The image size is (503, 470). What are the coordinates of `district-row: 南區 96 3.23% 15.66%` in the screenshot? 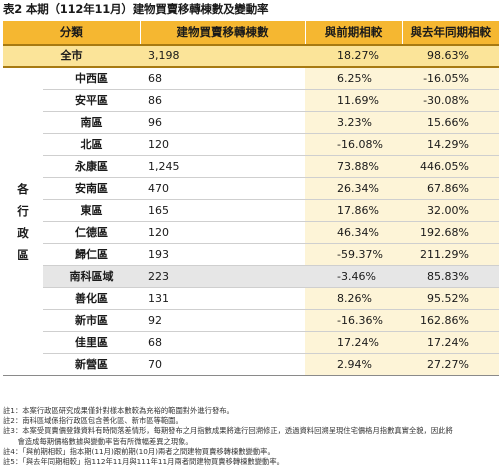 It's located at (251, 122).